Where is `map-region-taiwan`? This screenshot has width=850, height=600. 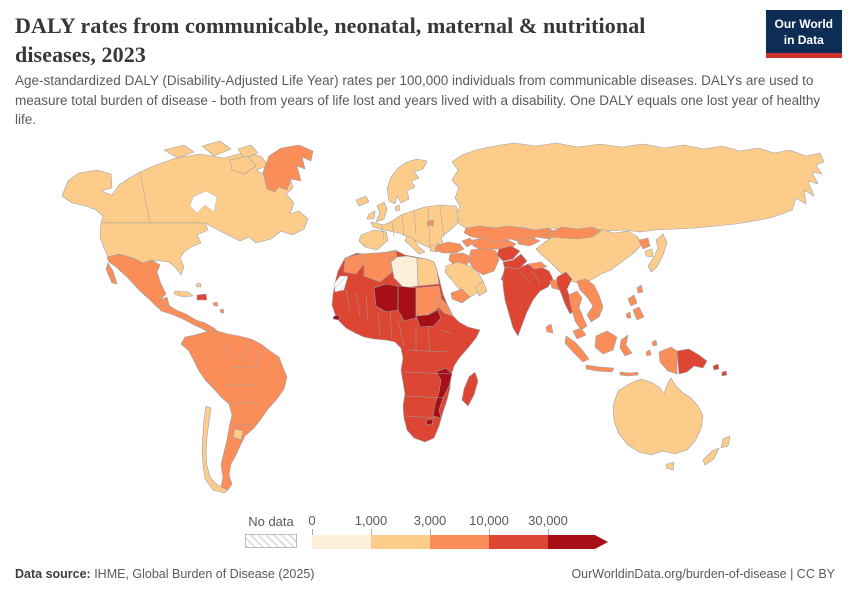 map-region-taiwan is located at coordinates (640, 289).